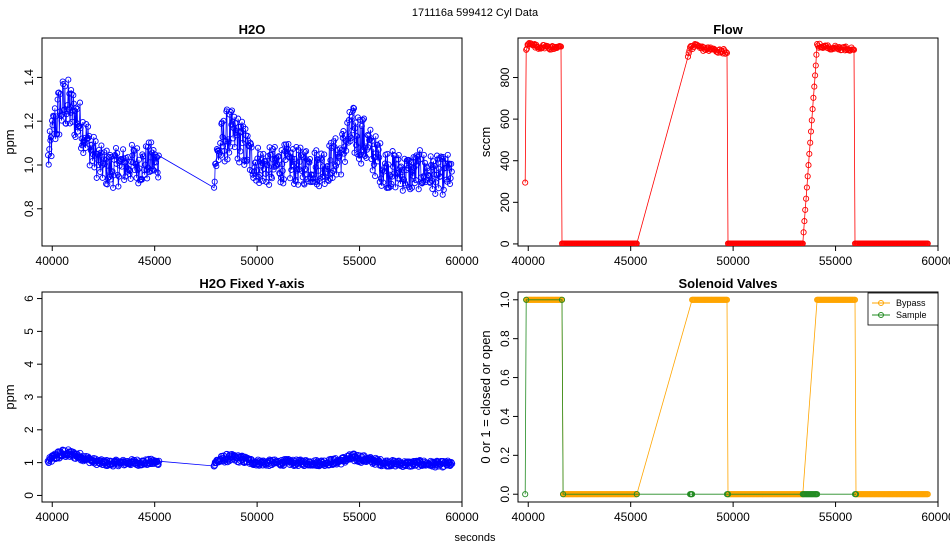 Image resolution: width=950 pixels, height=550 pixels. Describe the element at coordinates (728, 283) in the screenshot. I see `chart-title: Solenoid Valves` at that location.